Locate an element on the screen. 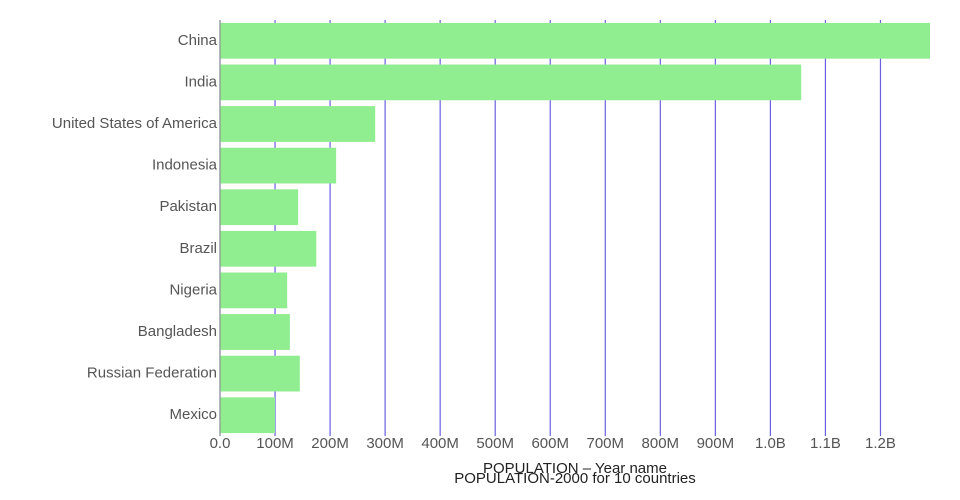 The image size is (960, 500). x-tick-label: 0.0 is located at coordinates (220, 443).